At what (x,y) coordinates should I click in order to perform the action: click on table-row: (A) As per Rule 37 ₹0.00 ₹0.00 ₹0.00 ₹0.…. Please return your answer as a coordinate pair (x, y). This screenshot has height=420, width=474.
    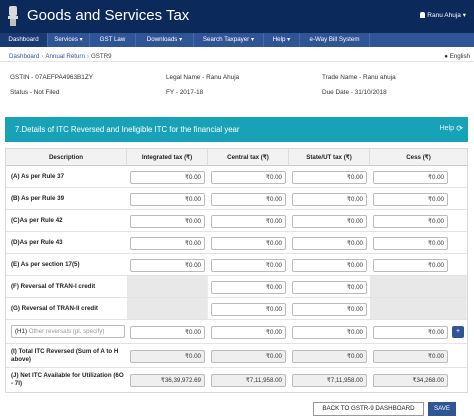
    Looking at the image, I should click on (236, 177).